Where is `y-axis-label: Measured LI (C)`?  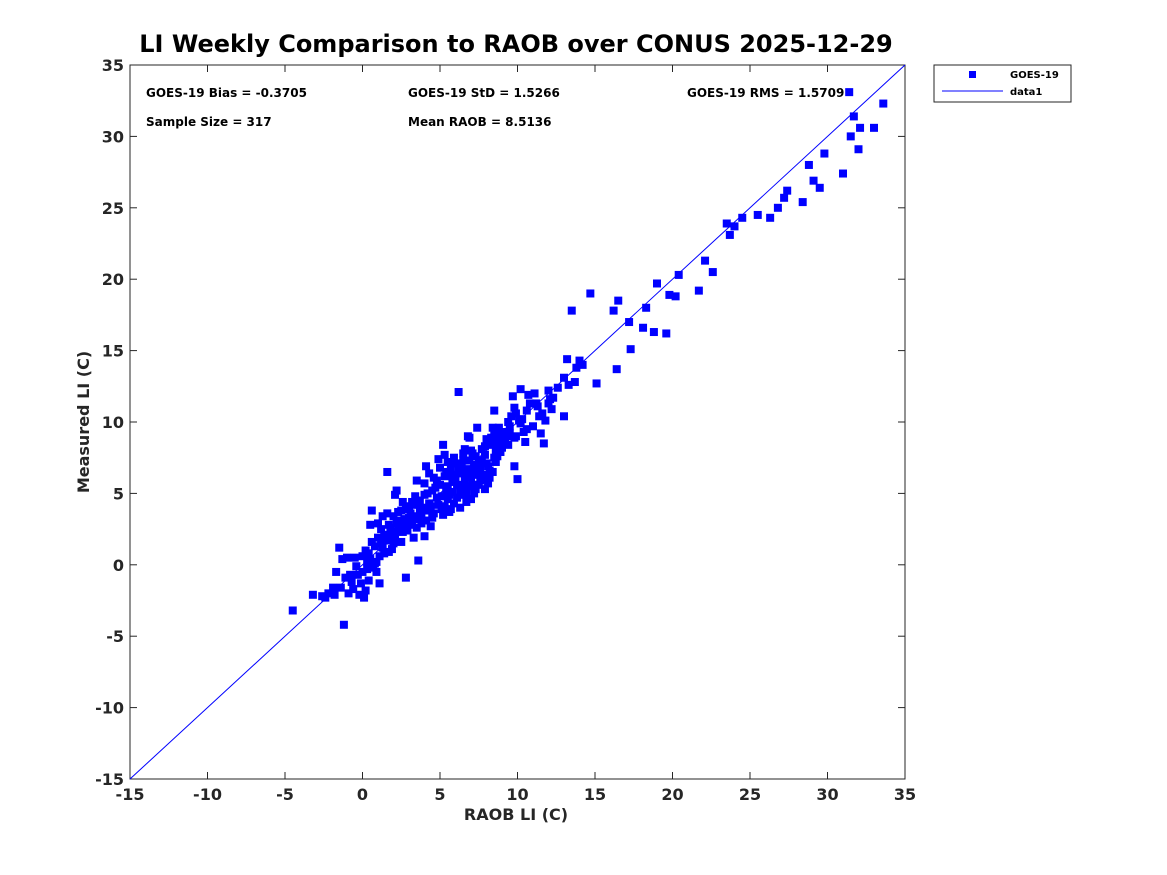
y-axis-label: Measured LI (C) is located at coordinates (83, 422).